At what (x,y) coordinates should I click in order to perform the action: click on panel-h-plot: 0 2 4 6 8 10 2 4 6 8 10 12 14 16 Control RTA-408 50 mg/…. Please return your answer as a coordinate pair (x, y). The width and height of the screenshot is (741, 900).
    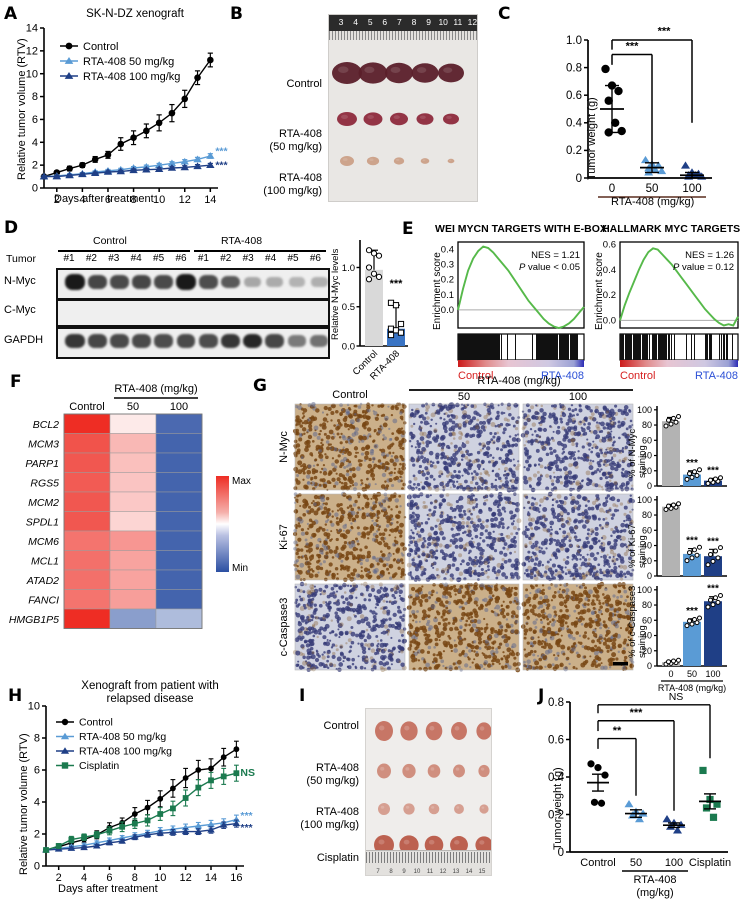
    Looking at the image, I should click on (141, 792).